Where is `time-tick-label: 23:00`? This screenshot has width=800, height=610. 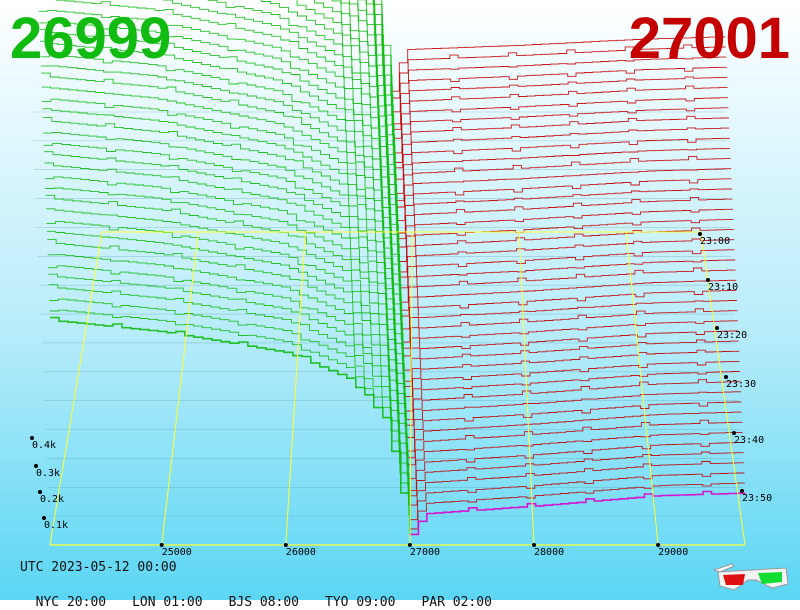 time-tick-label: 23:00 is located at coordinates (715, 241).